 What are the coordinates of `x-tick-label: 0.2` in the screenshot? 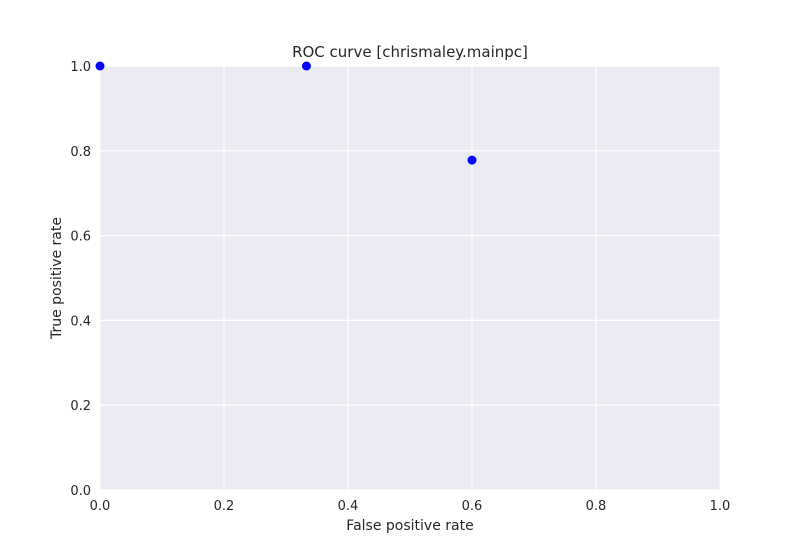 It's located at (224, 506).